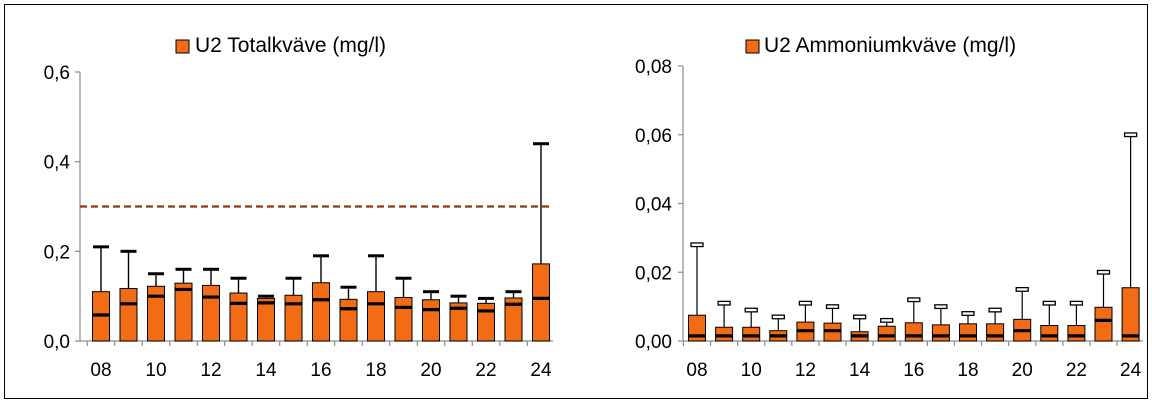  I want to click on legend-label: U2 Ammoniumkväve (mg/l), so click(890, 45).